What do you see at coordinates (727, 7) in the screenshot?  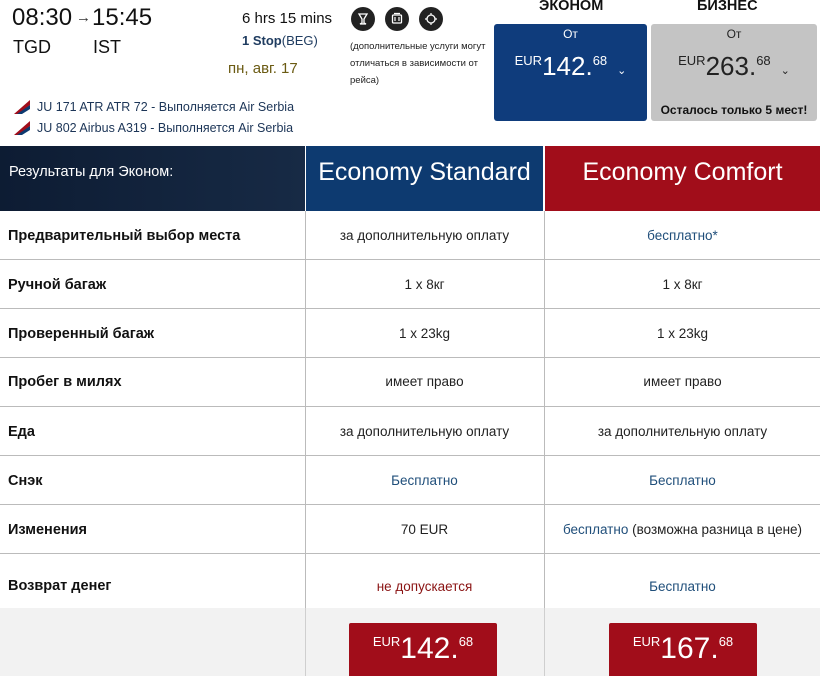 I see `business-fare-heading: БИЗНЕС` at bounding box center [727, 7].